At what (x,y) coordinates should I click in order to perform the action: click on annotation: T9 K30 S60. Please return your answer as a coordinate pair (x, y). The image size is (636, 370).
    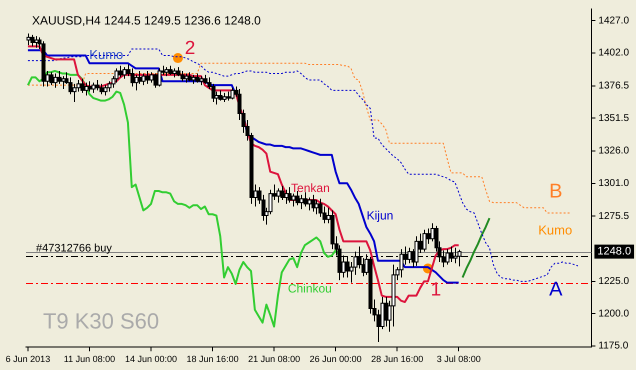
    Looking at the image, I should click on (101, 321).